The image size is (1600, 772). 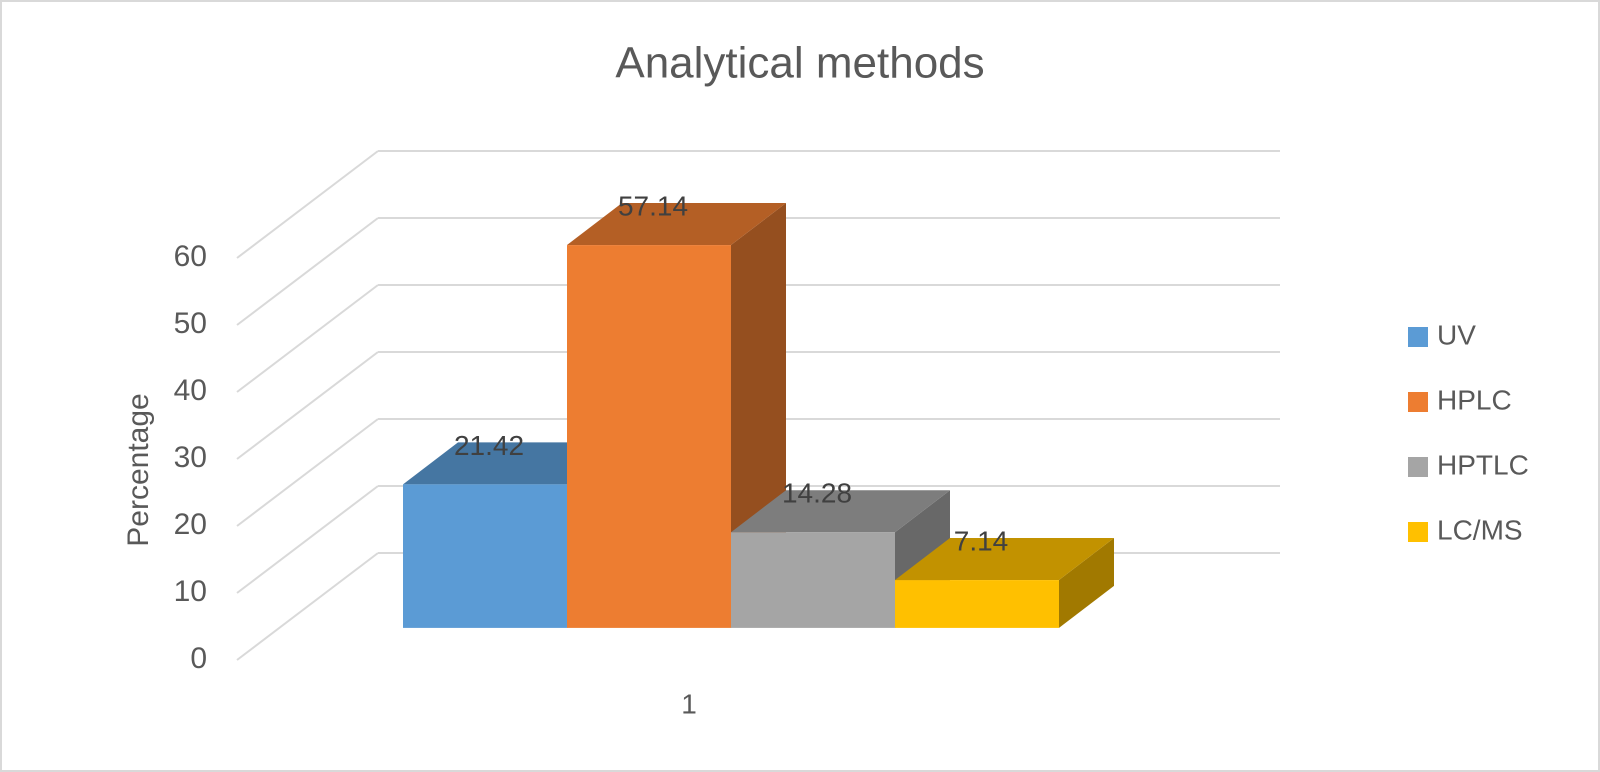 What do you see at coordinates (190, 457) in the screenshot?
I see `y-tick-label: 30` at bounding box center [190, 457].